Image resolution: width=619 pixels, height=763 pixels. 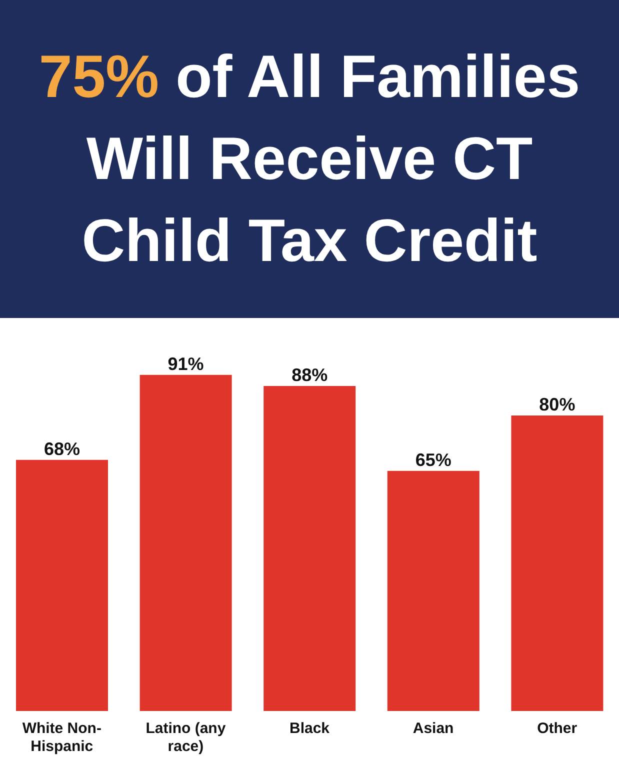 I want to click on x-tick-label: Other, so click(x=557, y=728).